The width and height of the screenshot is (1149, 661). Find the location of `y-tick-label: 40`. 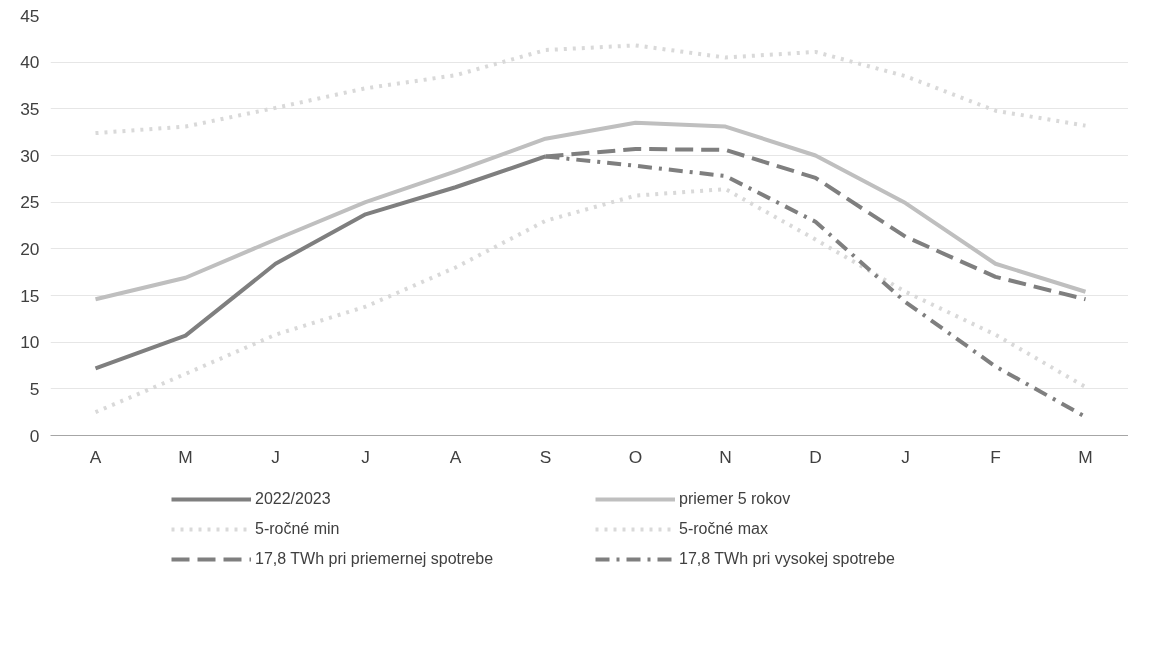

y-tick-label: 40 is located at coordinates (30, 62).